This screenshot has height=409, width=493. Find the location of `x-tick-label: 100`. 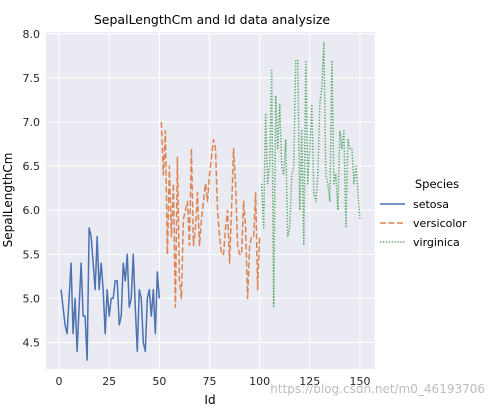

x-tick-label: 100 is located at coordinates (259, 381).